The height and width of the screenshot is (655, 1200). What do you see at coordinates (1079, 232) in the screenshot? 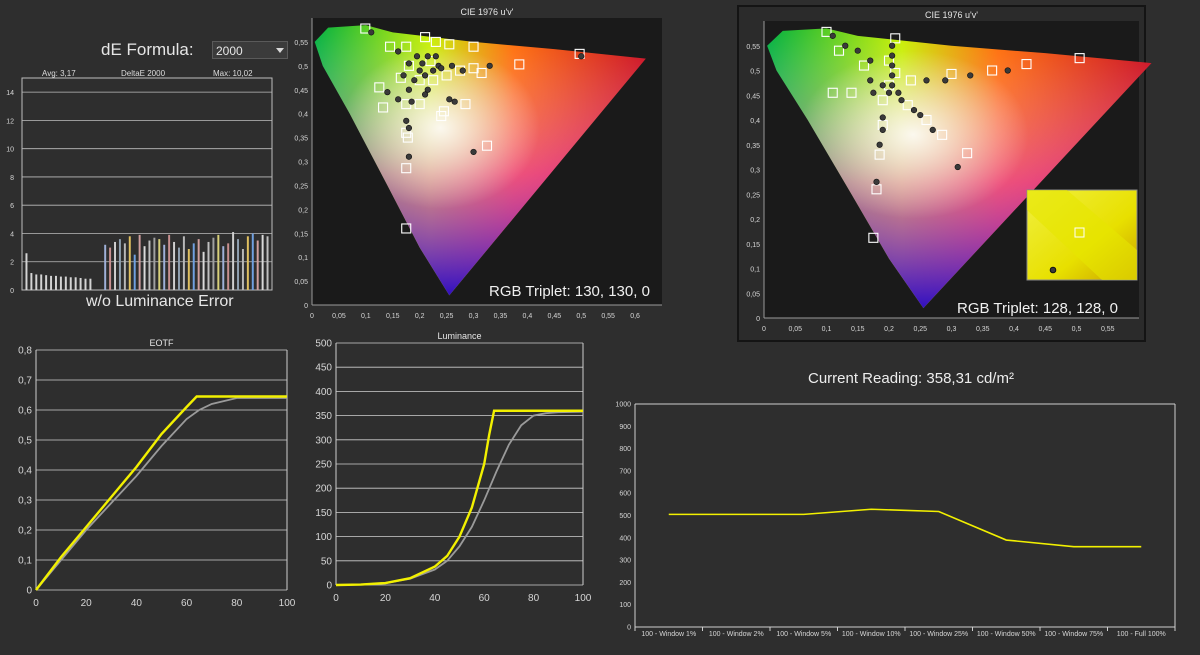
I see `inset-target-square` at bounding box center [1079, 232].